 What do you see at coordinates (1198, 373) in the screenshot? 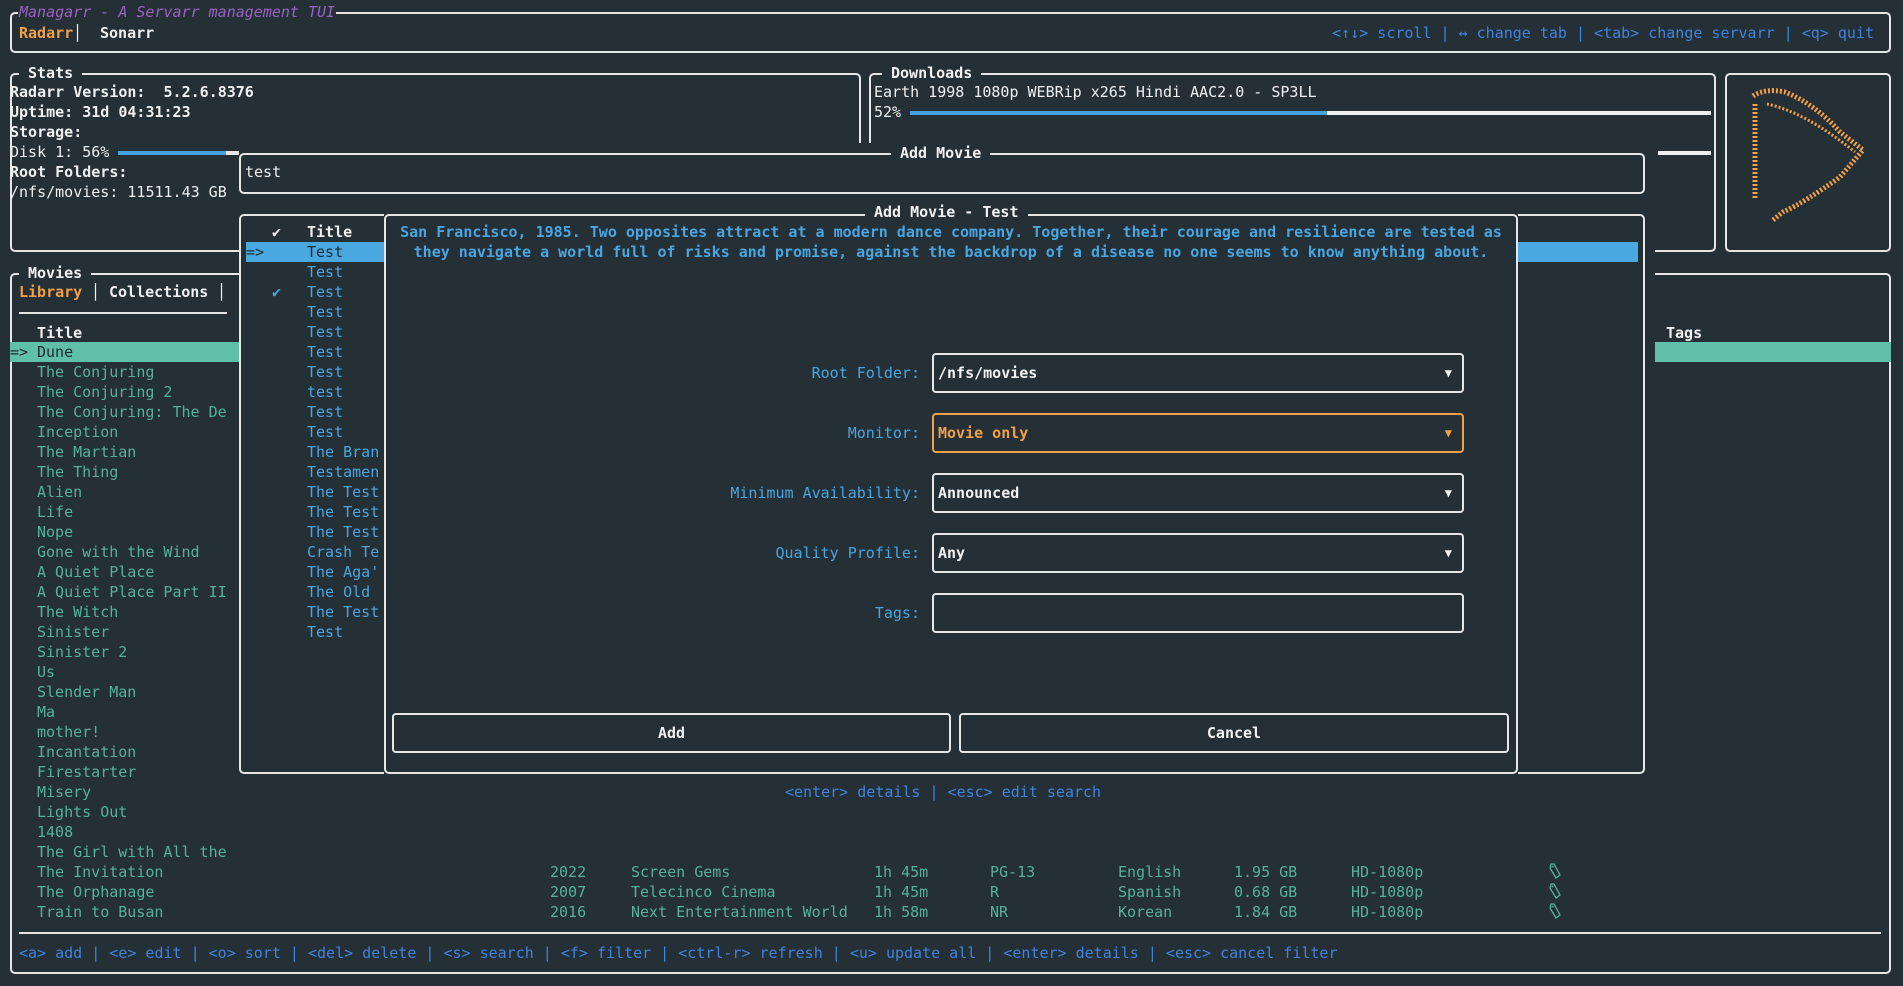
I see `root-folder-dropdown: /nfs/movies ▼` at bounding box center [1198, 373].